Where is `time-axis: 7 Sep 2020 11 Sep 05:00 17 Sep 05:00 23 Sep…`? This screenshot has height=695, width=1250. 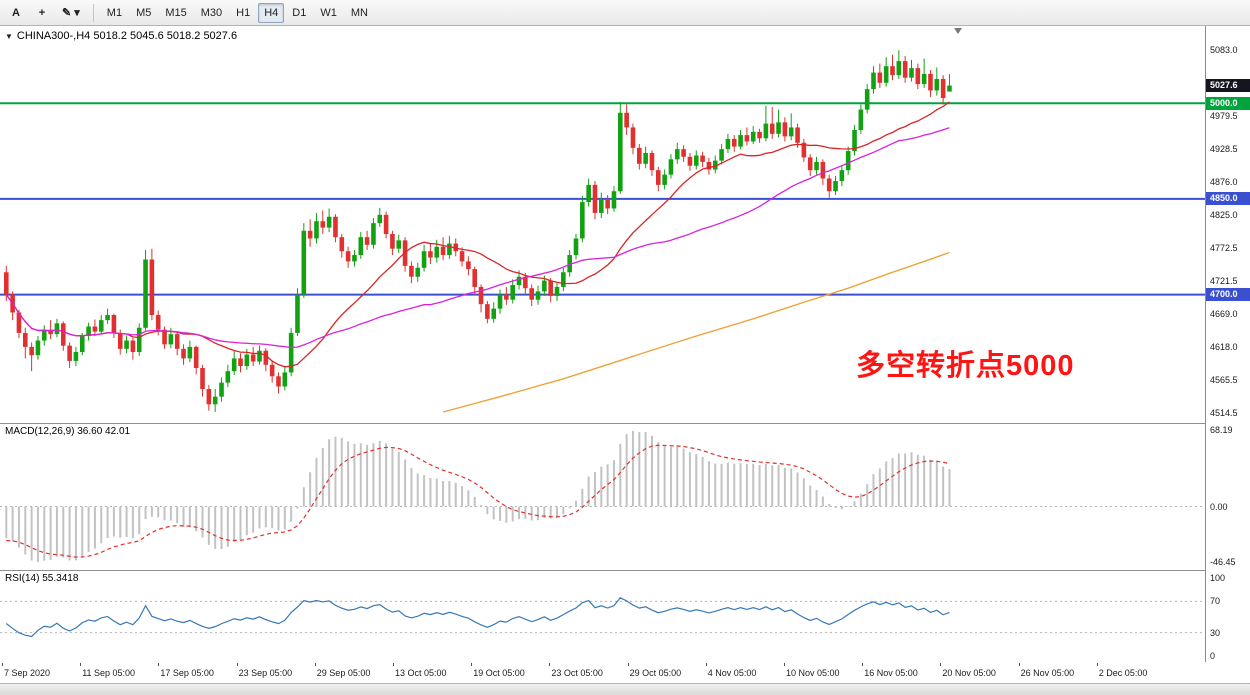 time-axis: 7 Sep 2020 11 Sep 05:00 17 Sep 05:00 23 Sep… is located at coordinates (625, 672).